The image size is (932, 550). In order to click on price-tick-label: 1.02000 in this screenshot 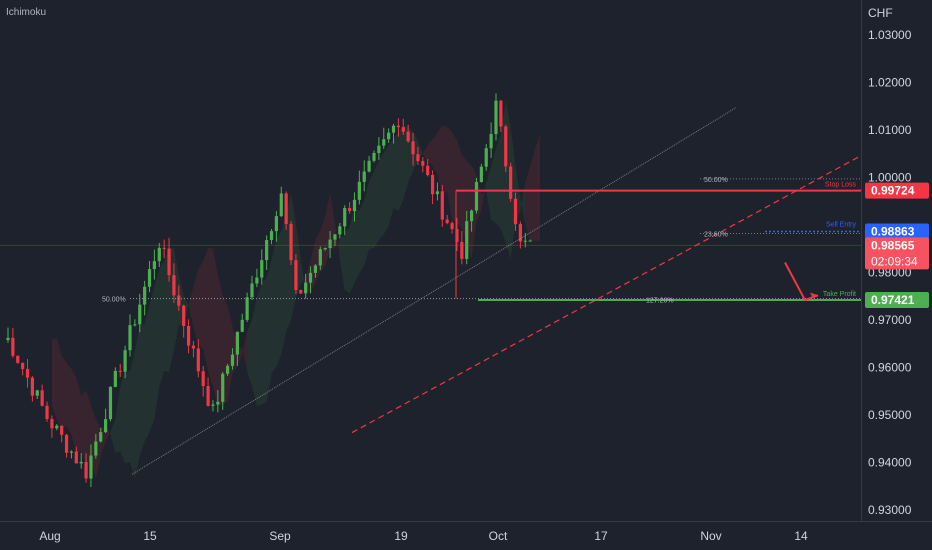, I will do `click(890, 83)`.